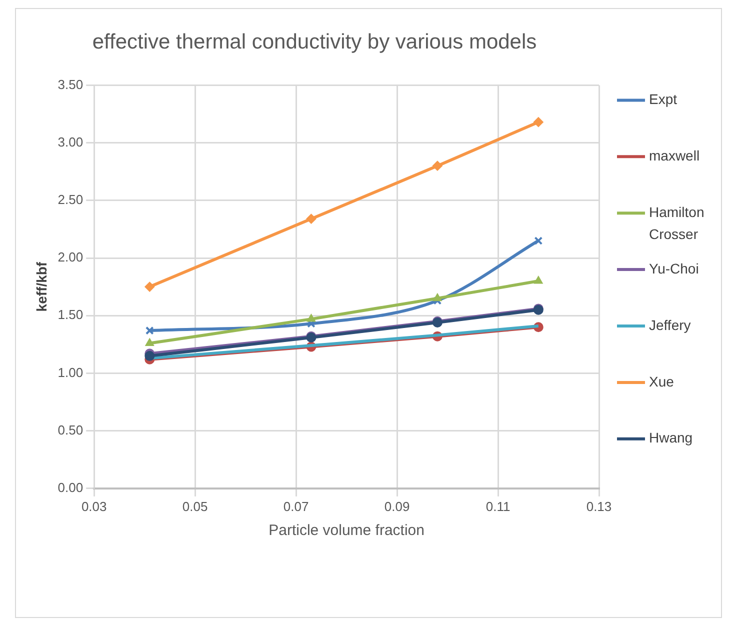  I want to click on y-tick-label: 2.00, so click(71, 257).